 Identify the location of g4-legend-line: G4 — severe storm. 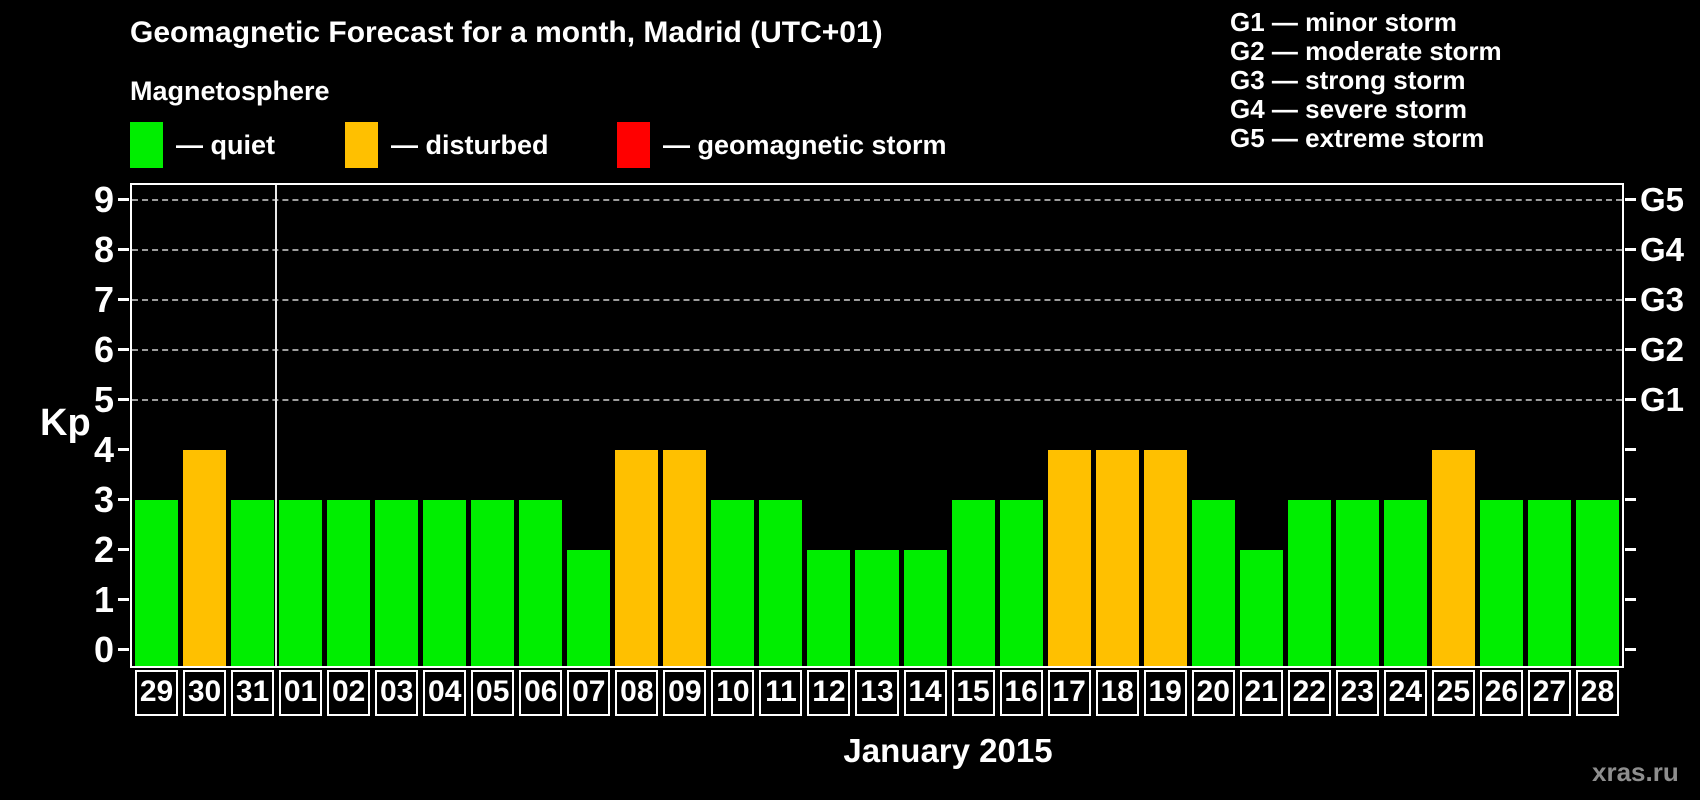
(1349, 109).